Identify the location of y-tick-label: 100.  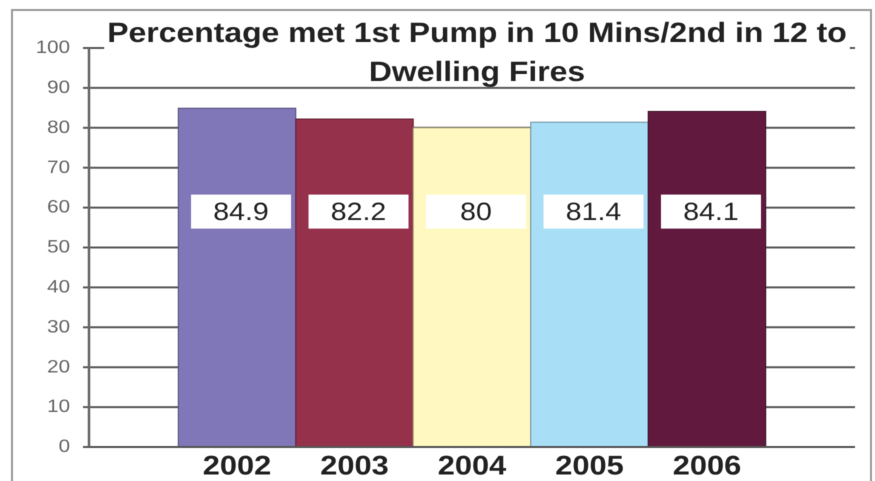
(53, 48).